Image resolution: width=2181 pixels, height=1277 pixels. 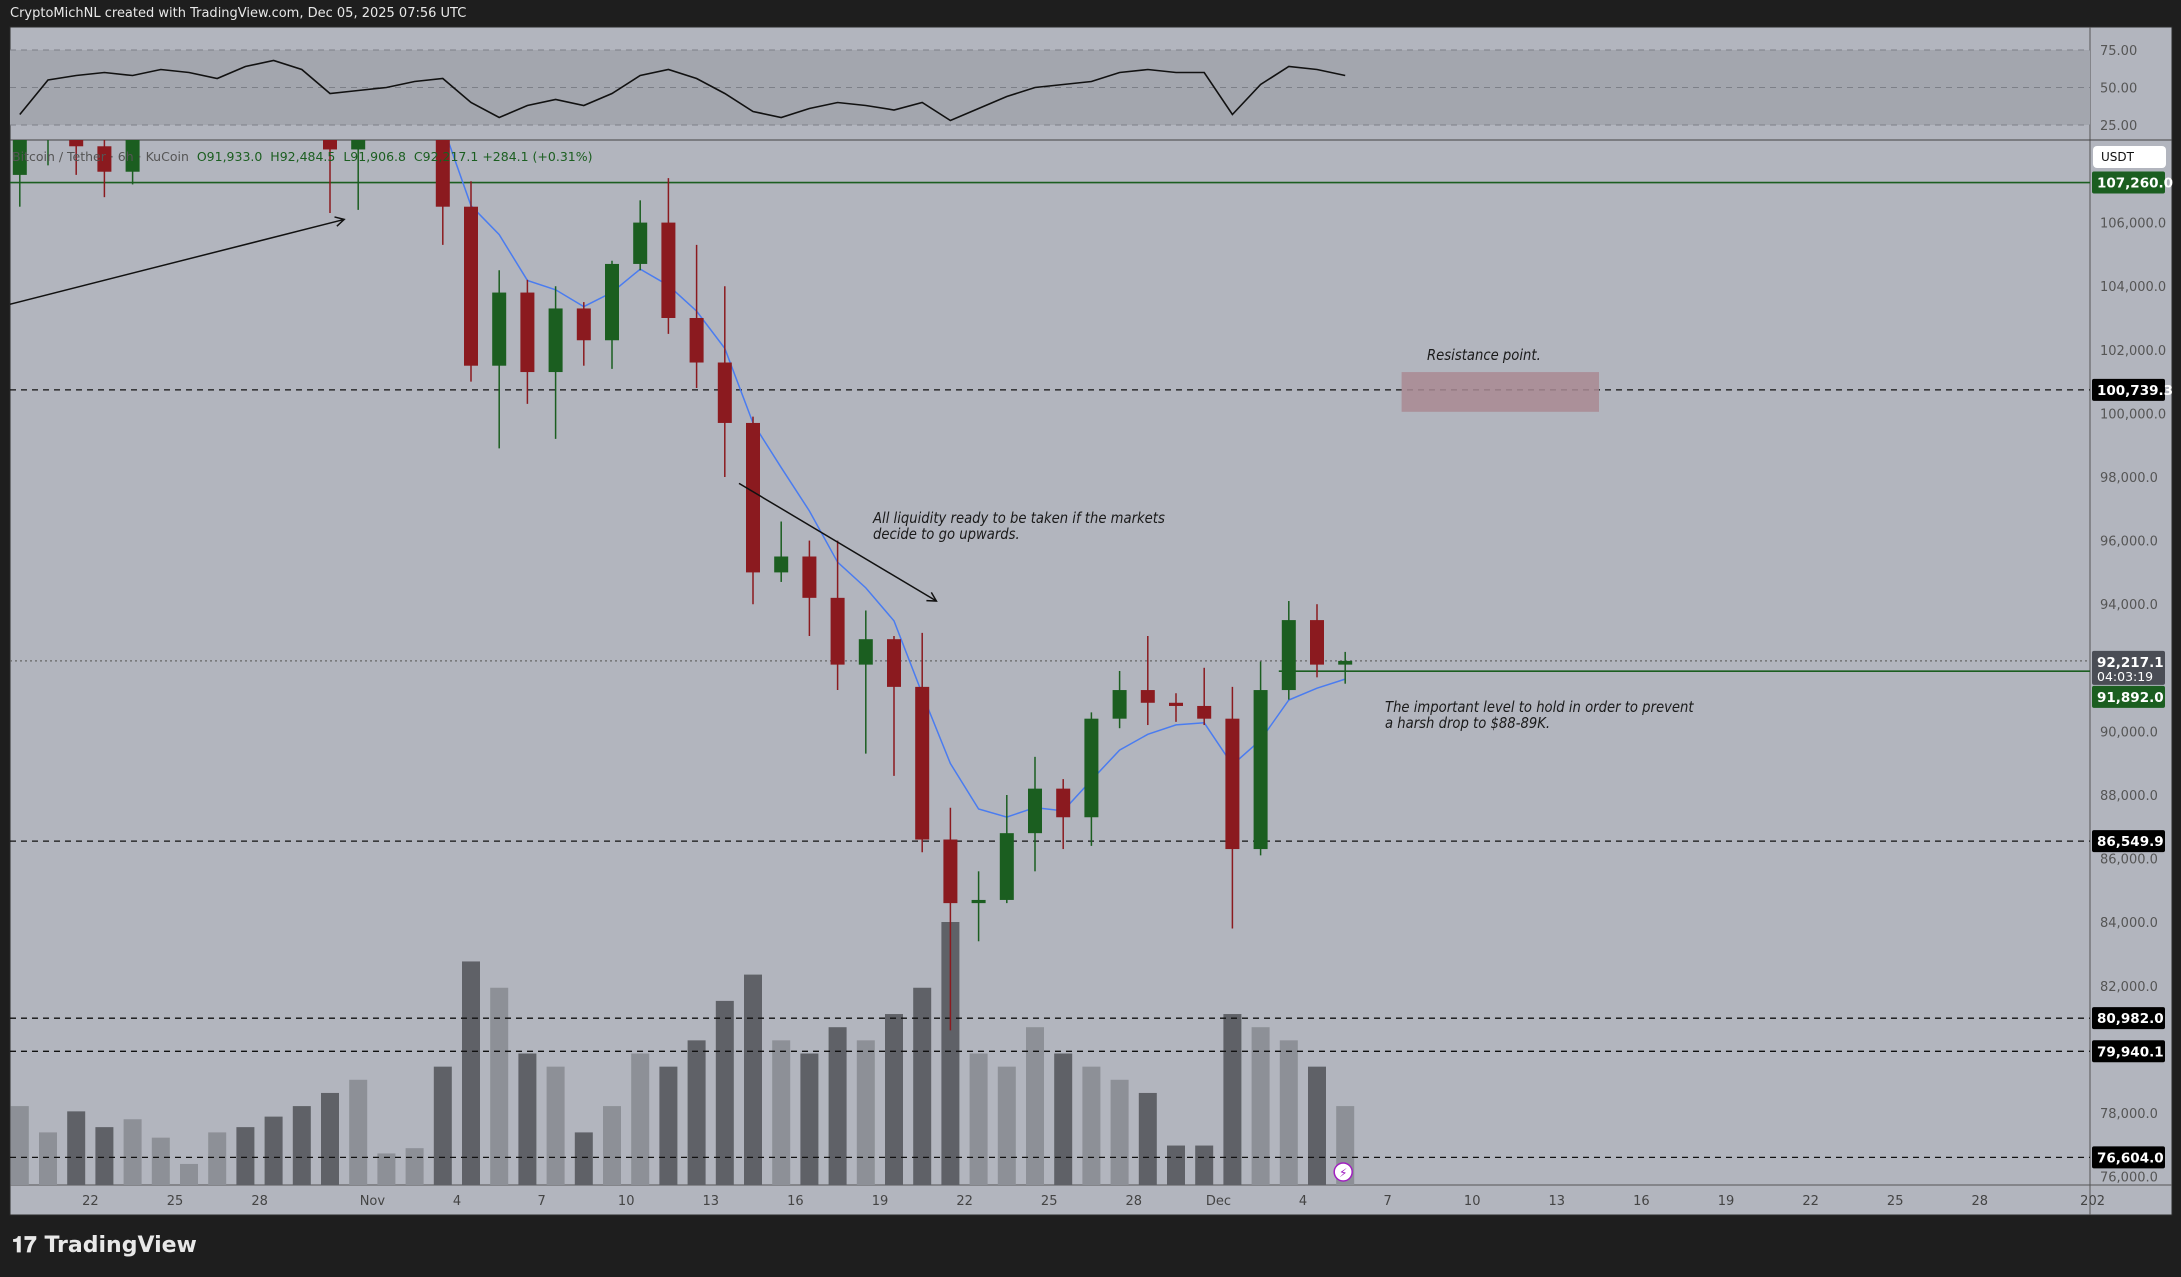 I want to click on tradingview-logo: 𝟏𝟕 TradingView, so click(x=104, y=1245).